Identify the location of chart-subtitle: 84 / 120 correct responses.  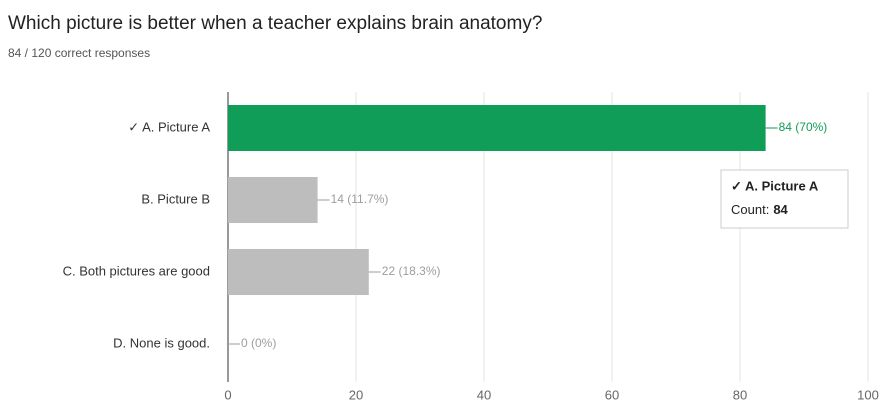
(79, 53).